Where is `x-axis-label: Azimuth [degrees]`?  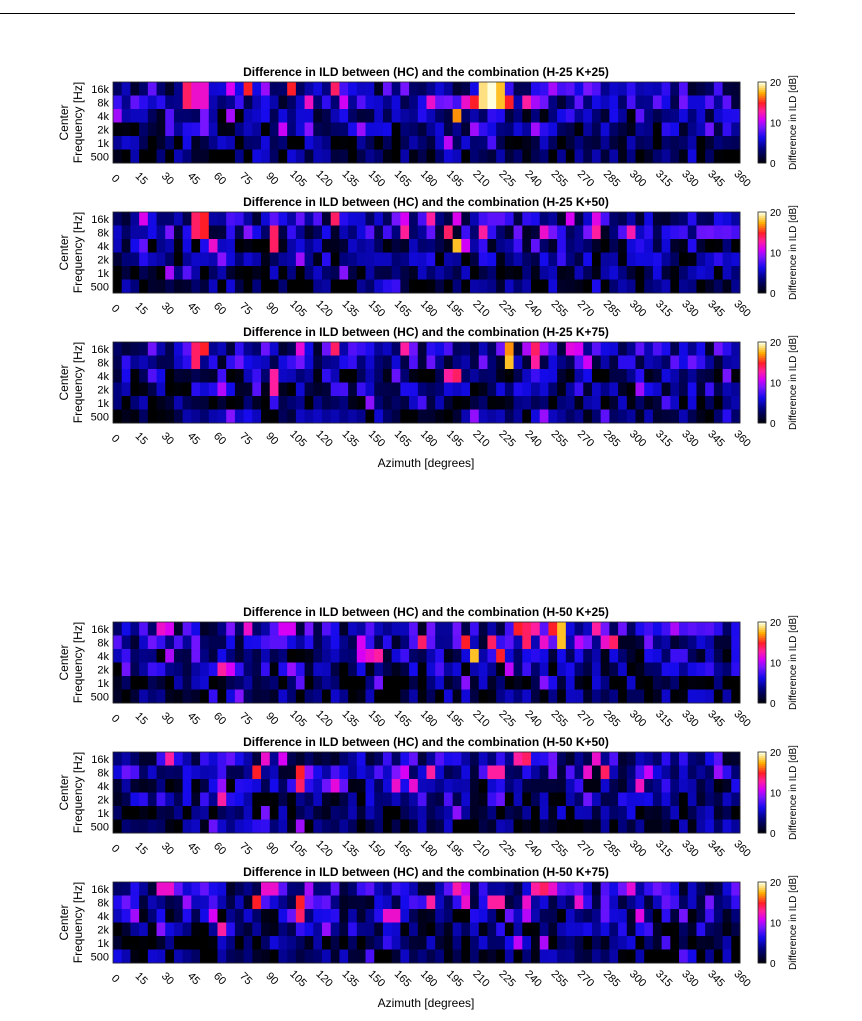 x-axis-label: Azimuth [degrees] is located at coordinates (426, 463).